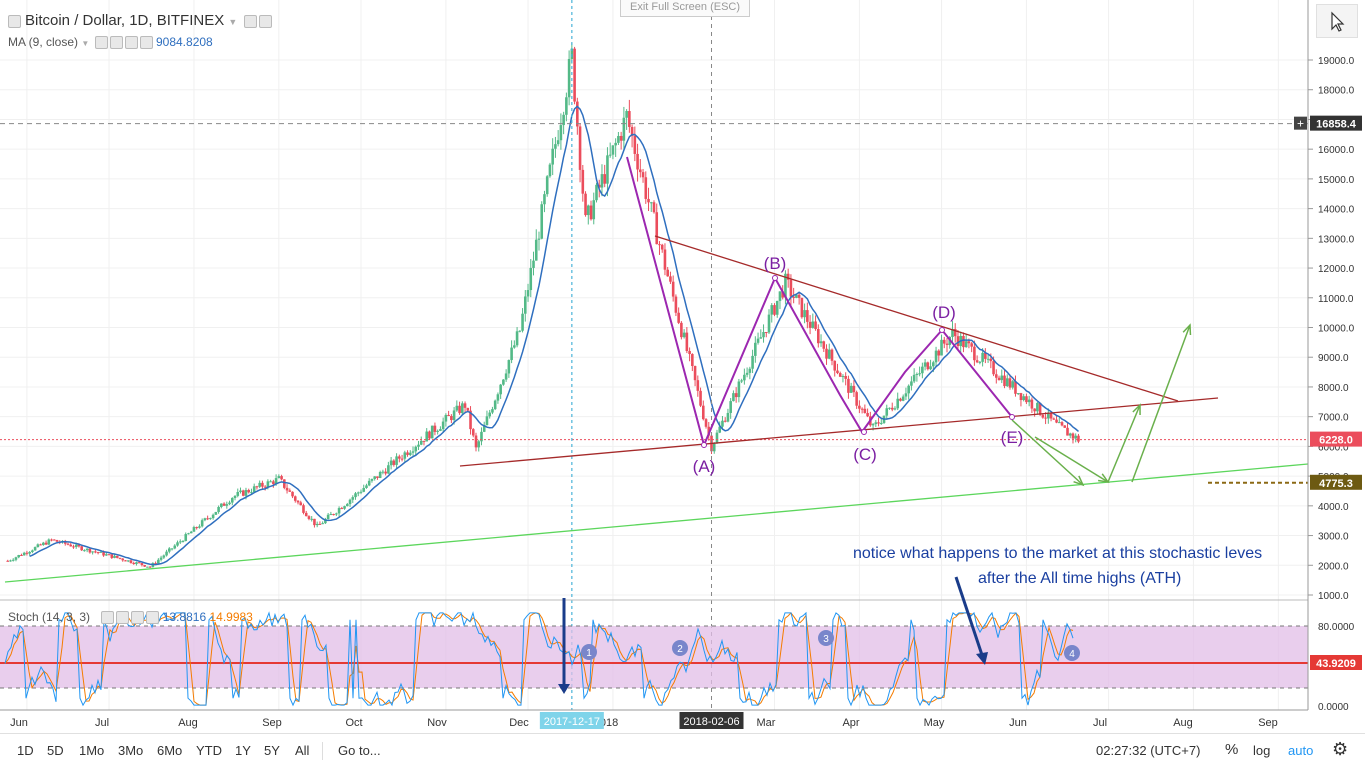  What do you see at coordinates (1336, 125) in the screenshot?
I see `price-label-ath: 16858.4` at bounding box center [1336, 125].